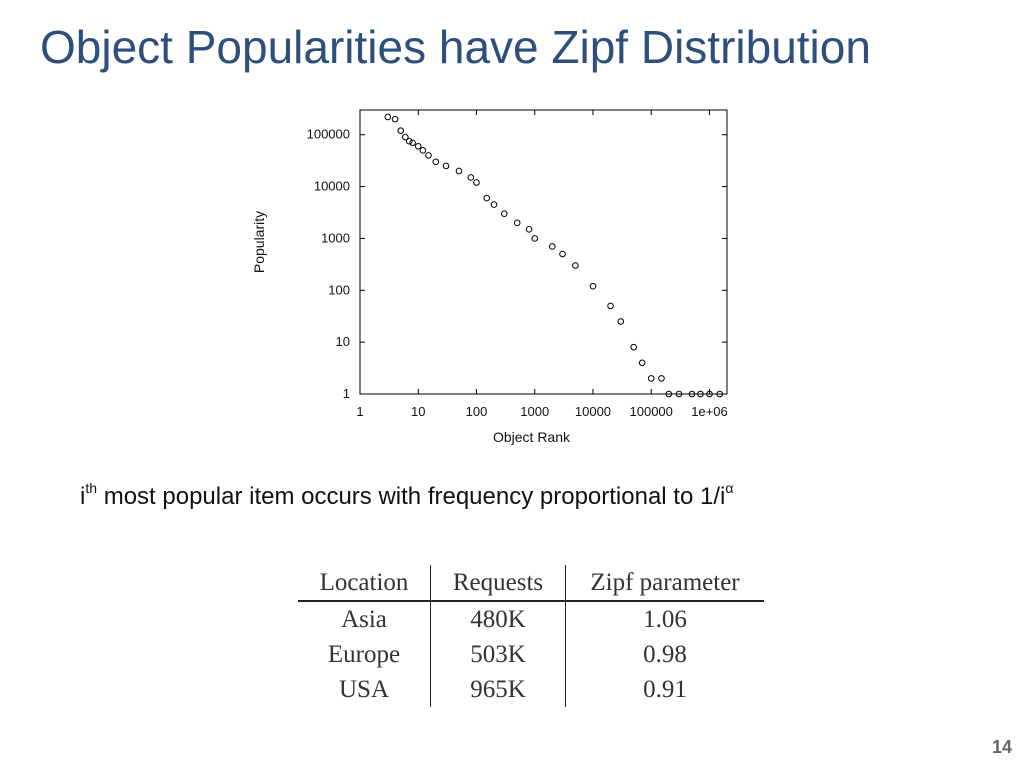 This screenshot has height=768, width=1024. I want to click on x-tick-label: 1e+06, so click(709, 411).